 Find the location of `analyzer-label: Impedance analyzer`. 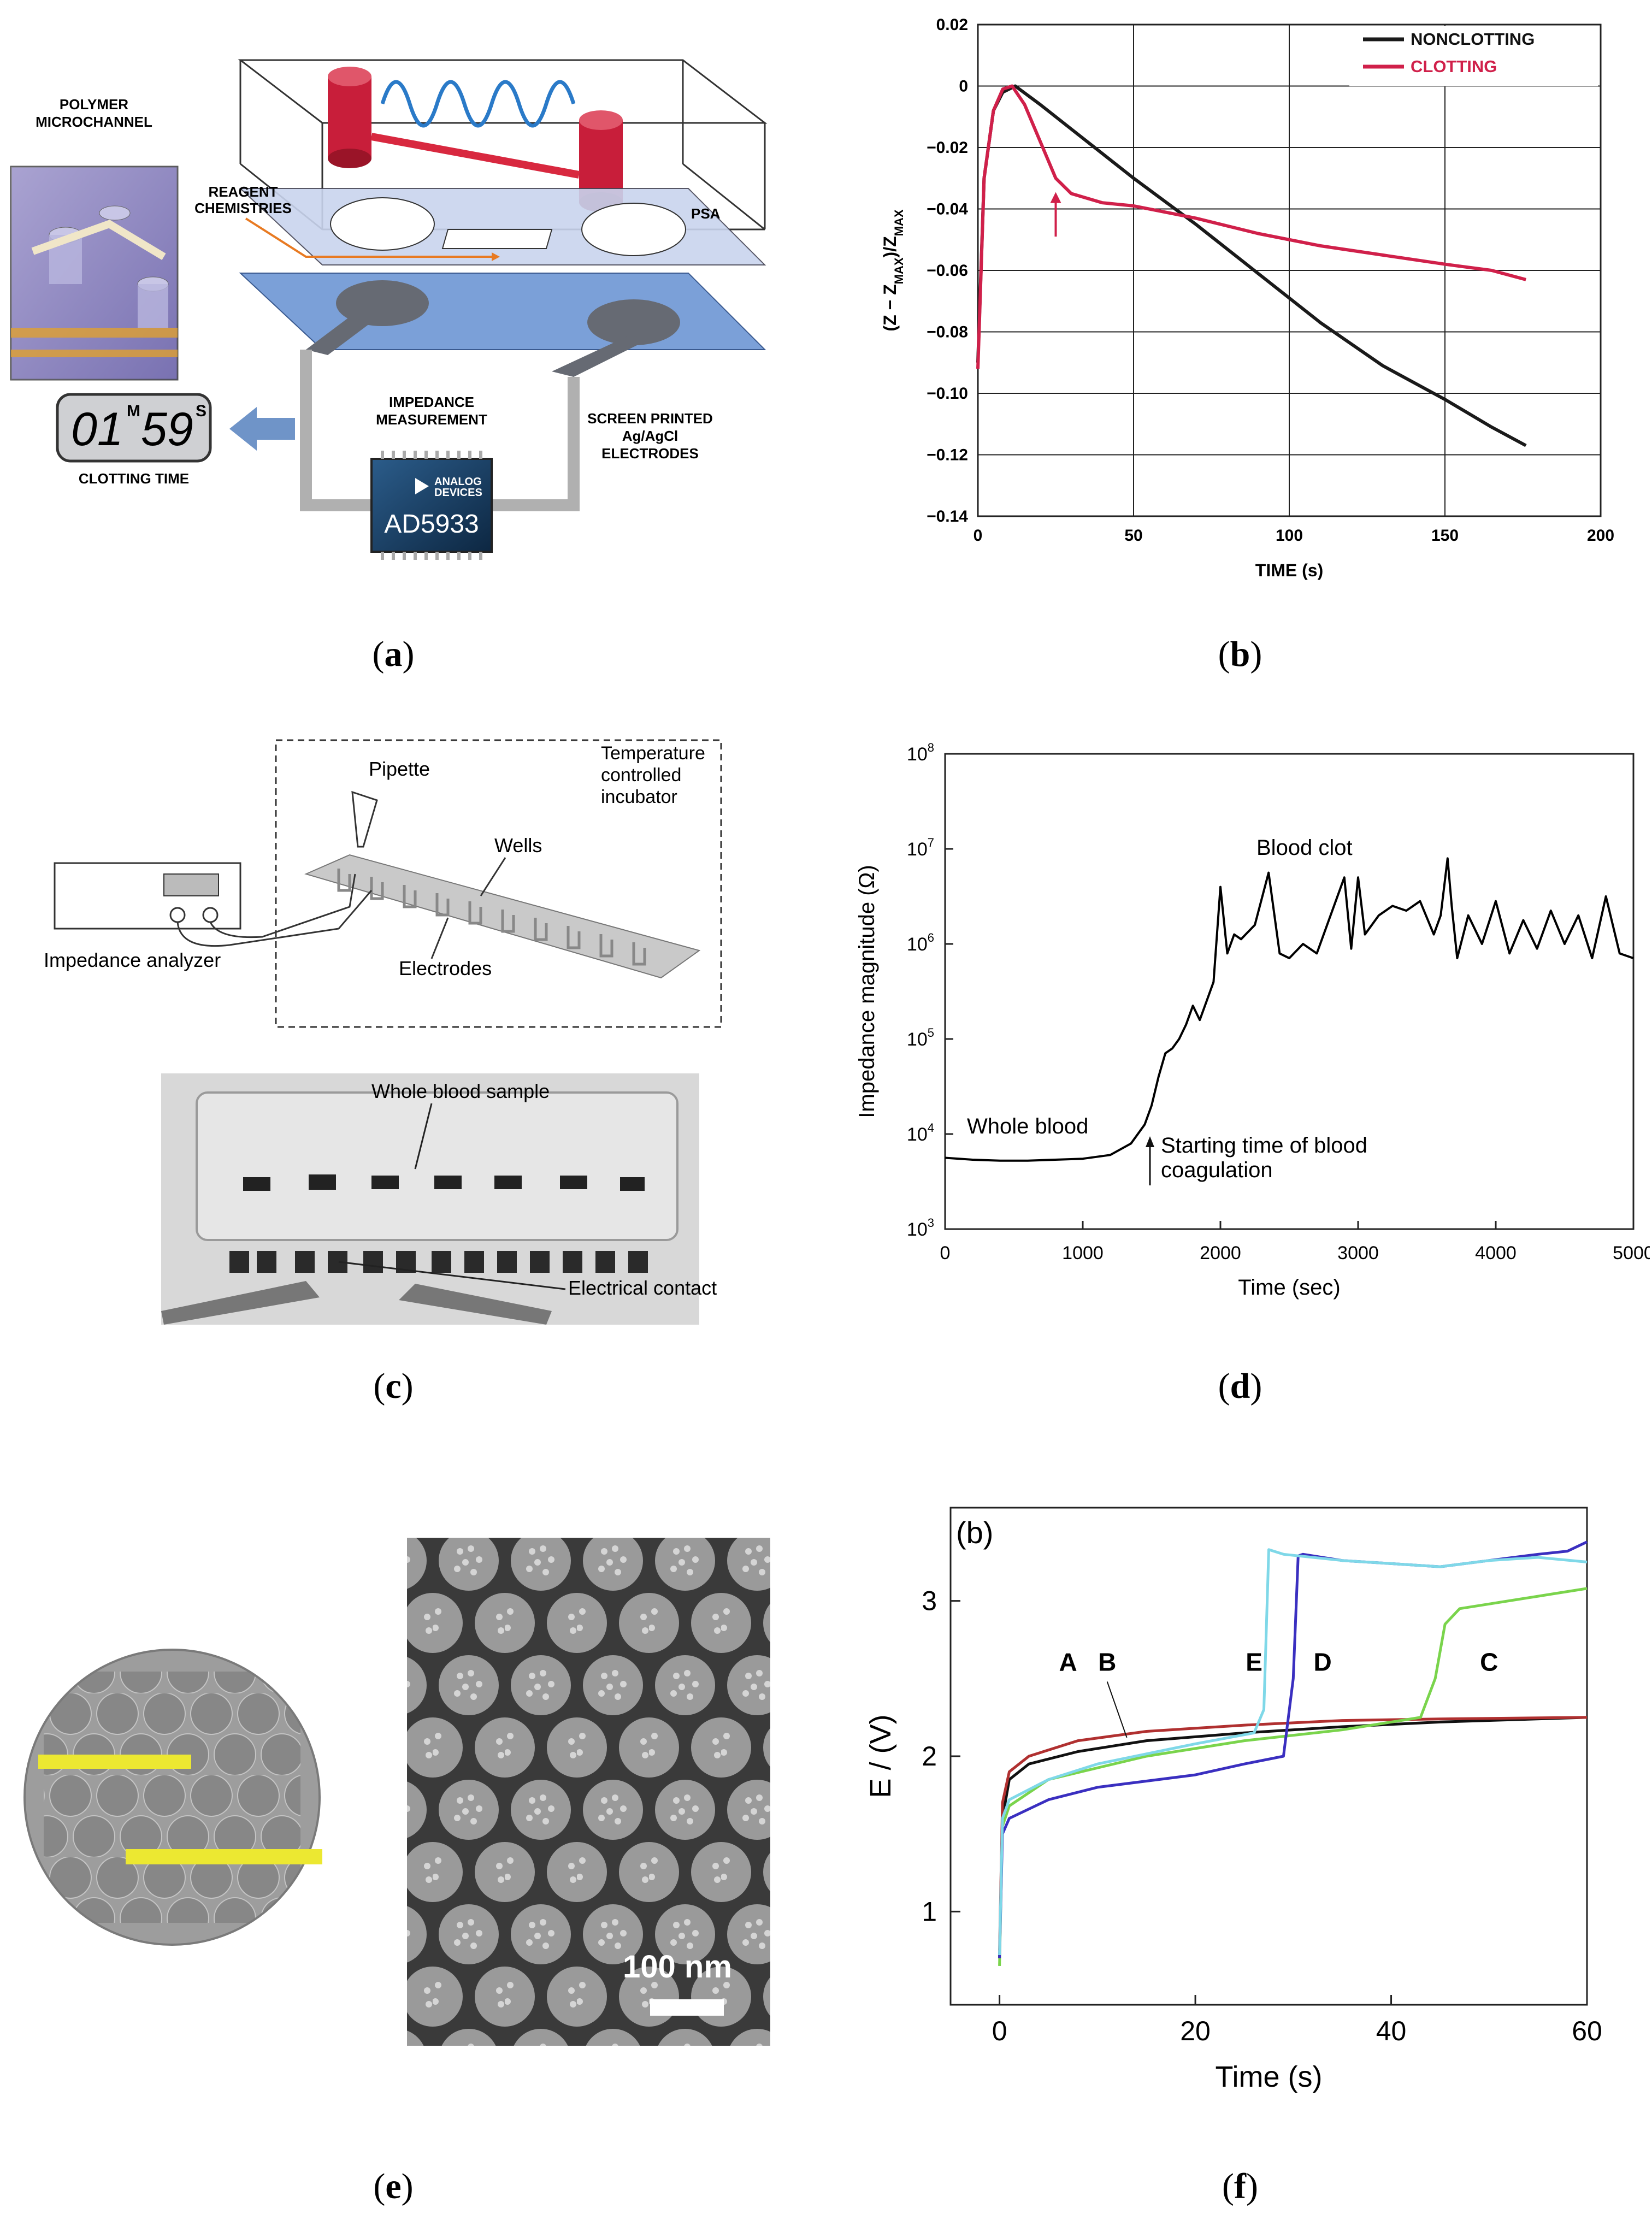

analyzer-label: Impedance analyzer is located at coordinates (132, 960).